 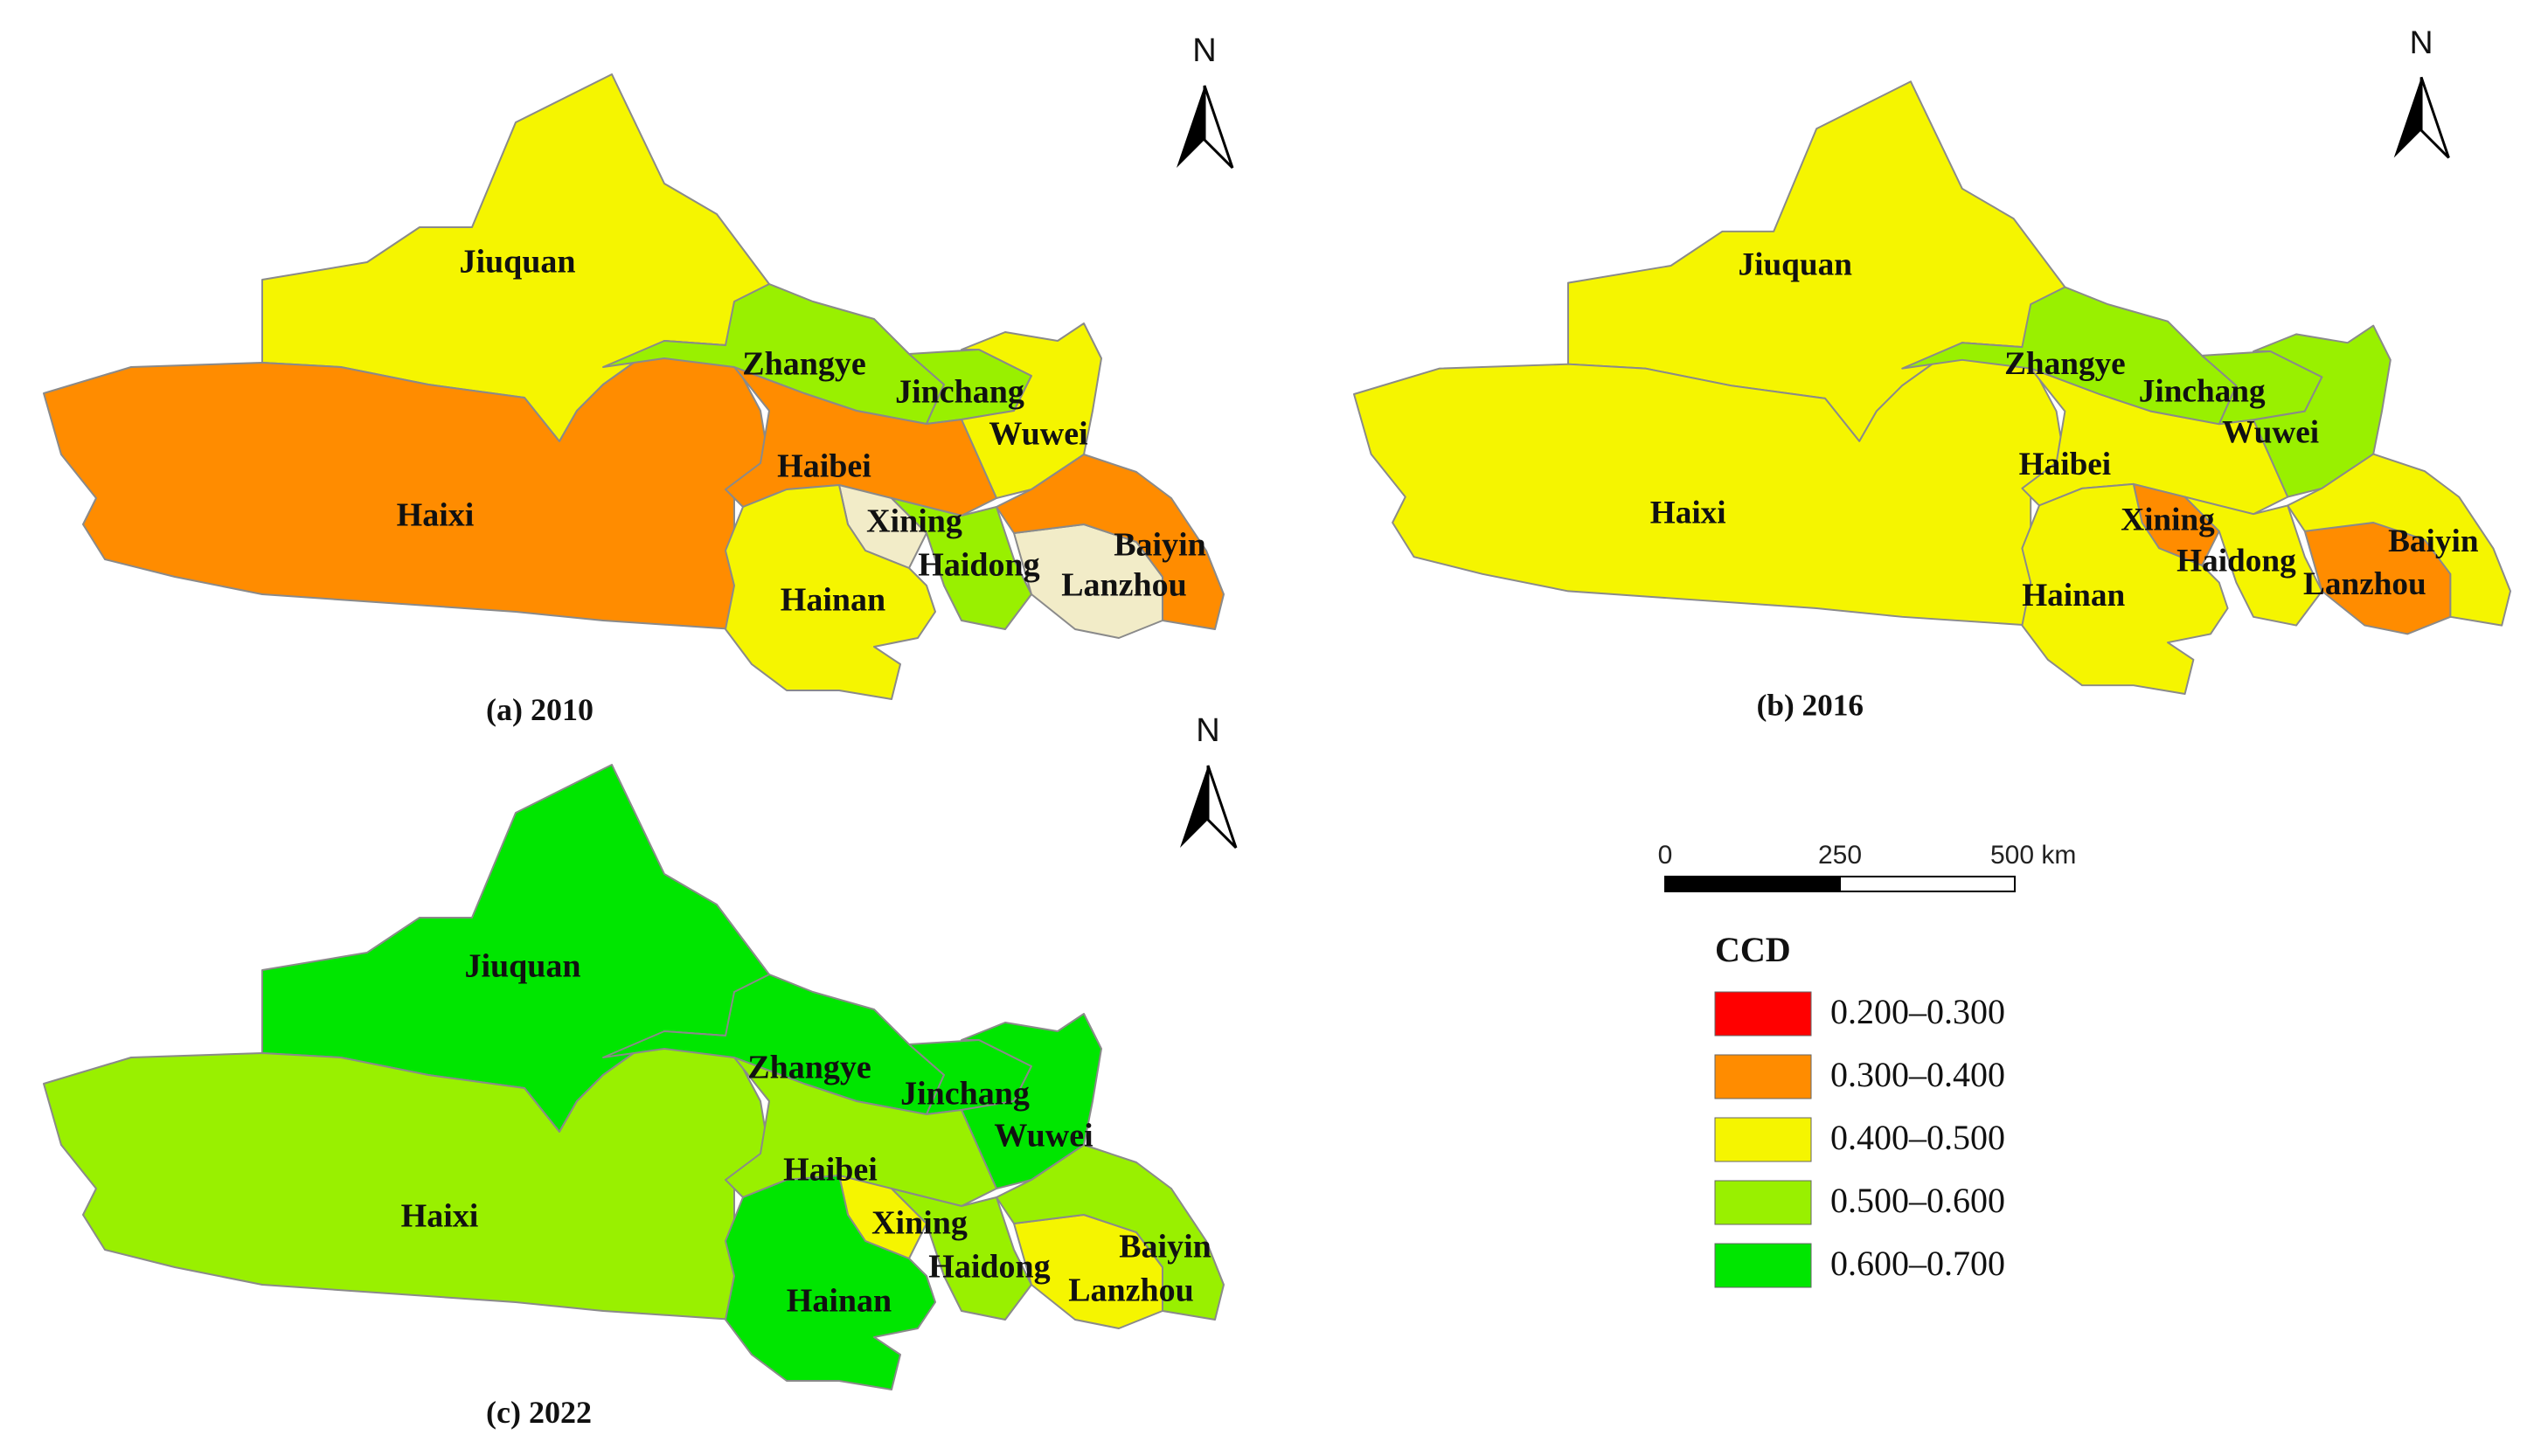 I want to click on scale-tick-500: 500 km, so click(x=2033, y=855).